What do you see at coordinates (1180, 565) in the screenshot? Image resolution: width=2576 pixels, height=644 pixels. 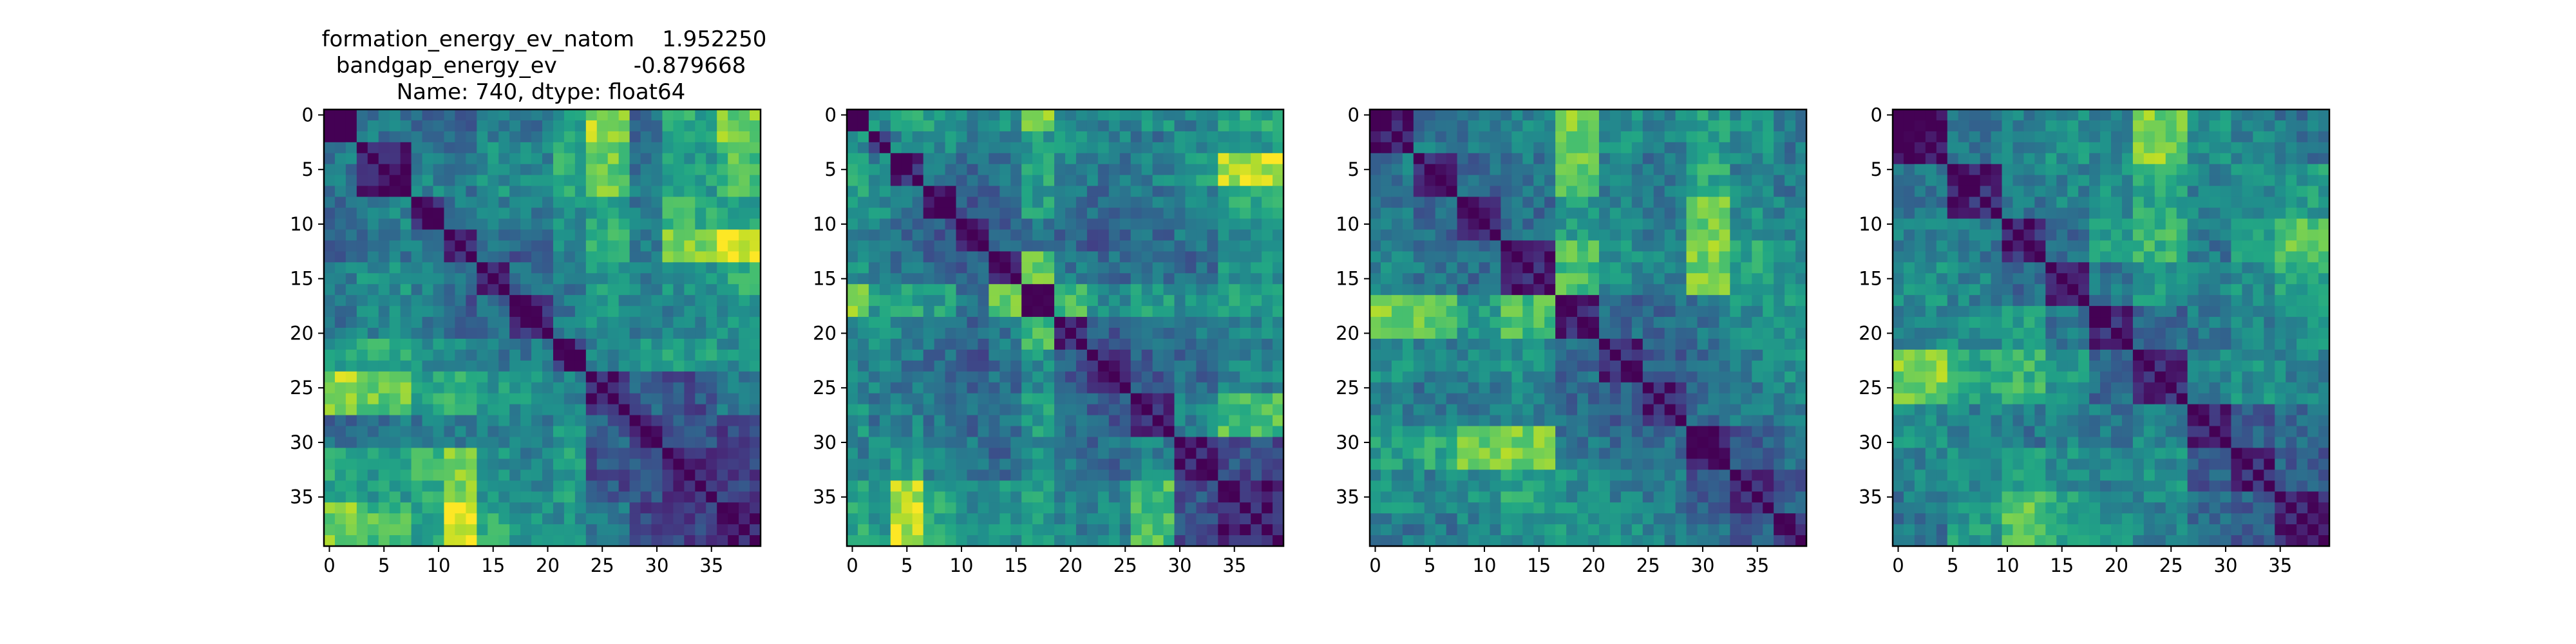 I see `x-tick-label: 30` at bounding box center [1180, 565].